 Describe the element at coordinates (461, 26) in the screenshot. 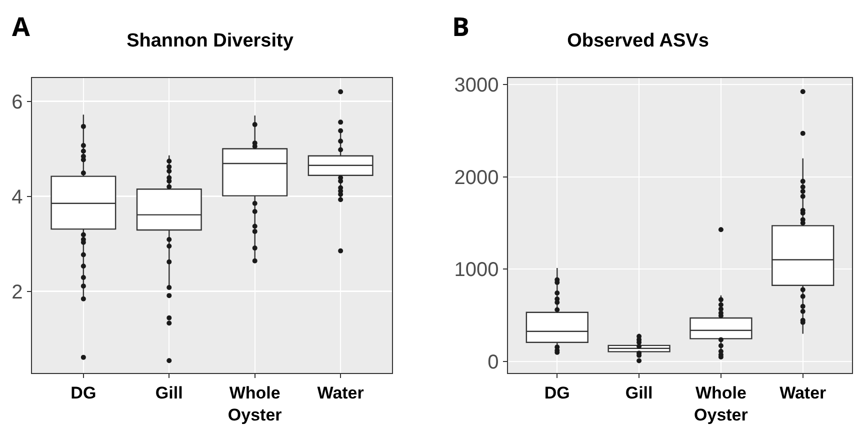

I see `text: B` at that location.